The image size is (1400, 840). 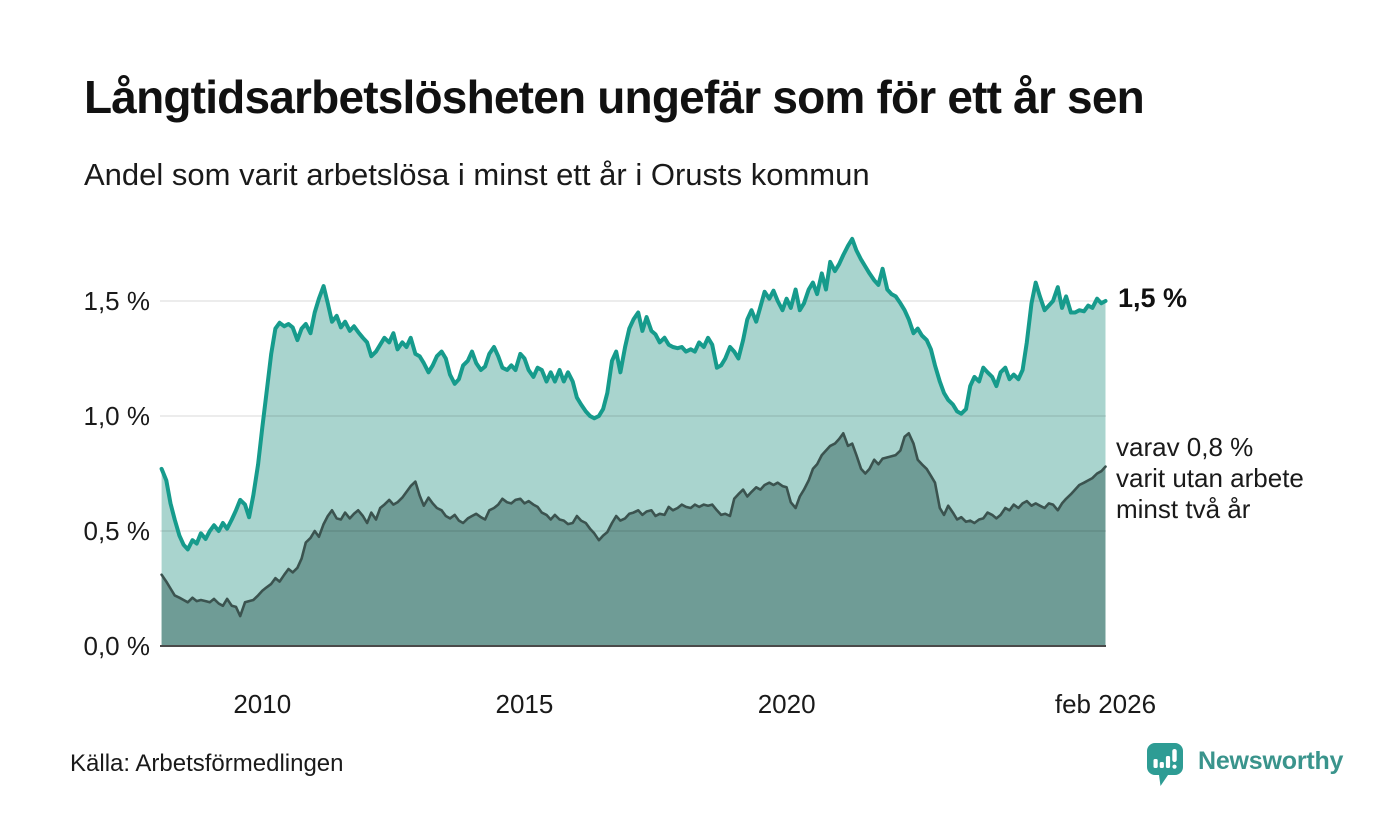 I want to click on annotation-line: varav 0,8 %, so click(x=1185, y=447).